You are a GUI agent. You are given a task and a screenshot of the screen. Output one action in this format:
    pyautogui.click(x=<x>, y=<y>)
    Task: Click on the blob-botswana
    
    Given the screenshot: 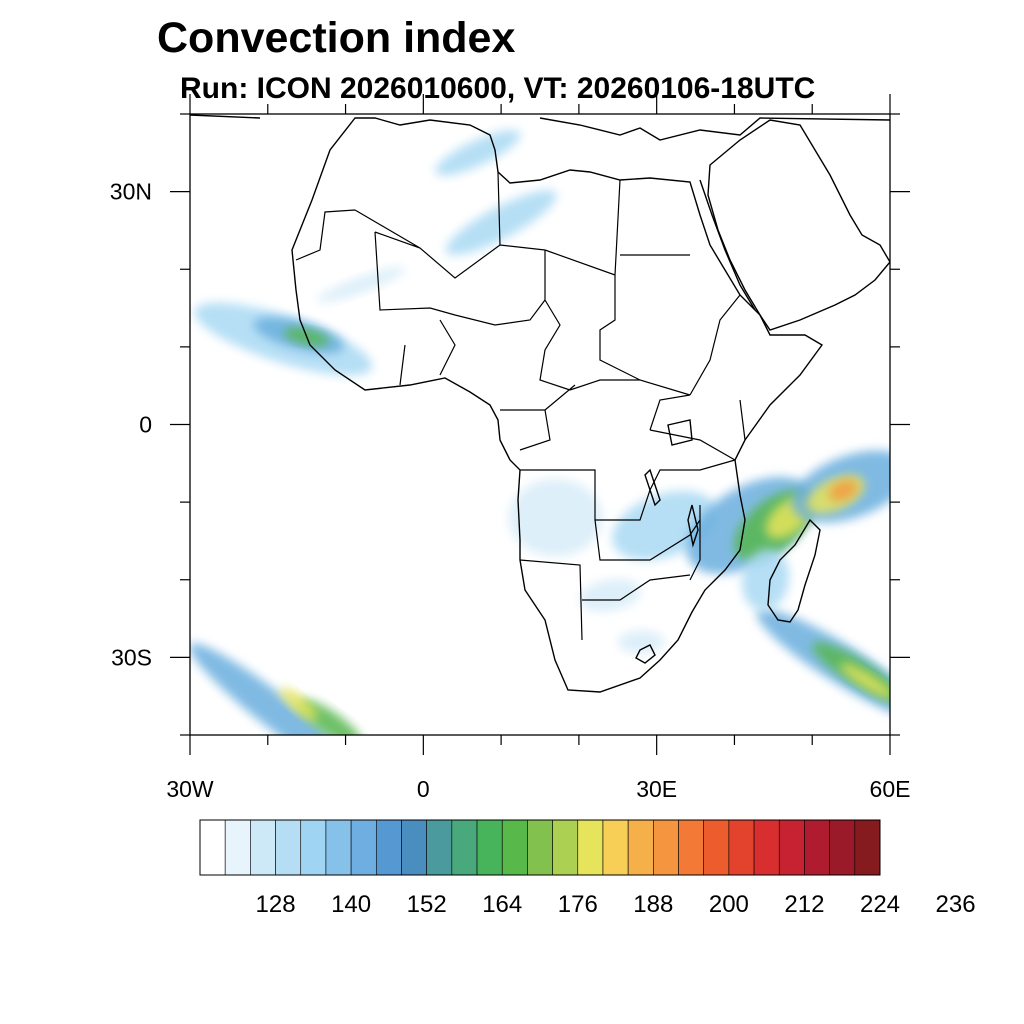 What is the action you would take?
    pyautogui.click(x=610, y=595)
    